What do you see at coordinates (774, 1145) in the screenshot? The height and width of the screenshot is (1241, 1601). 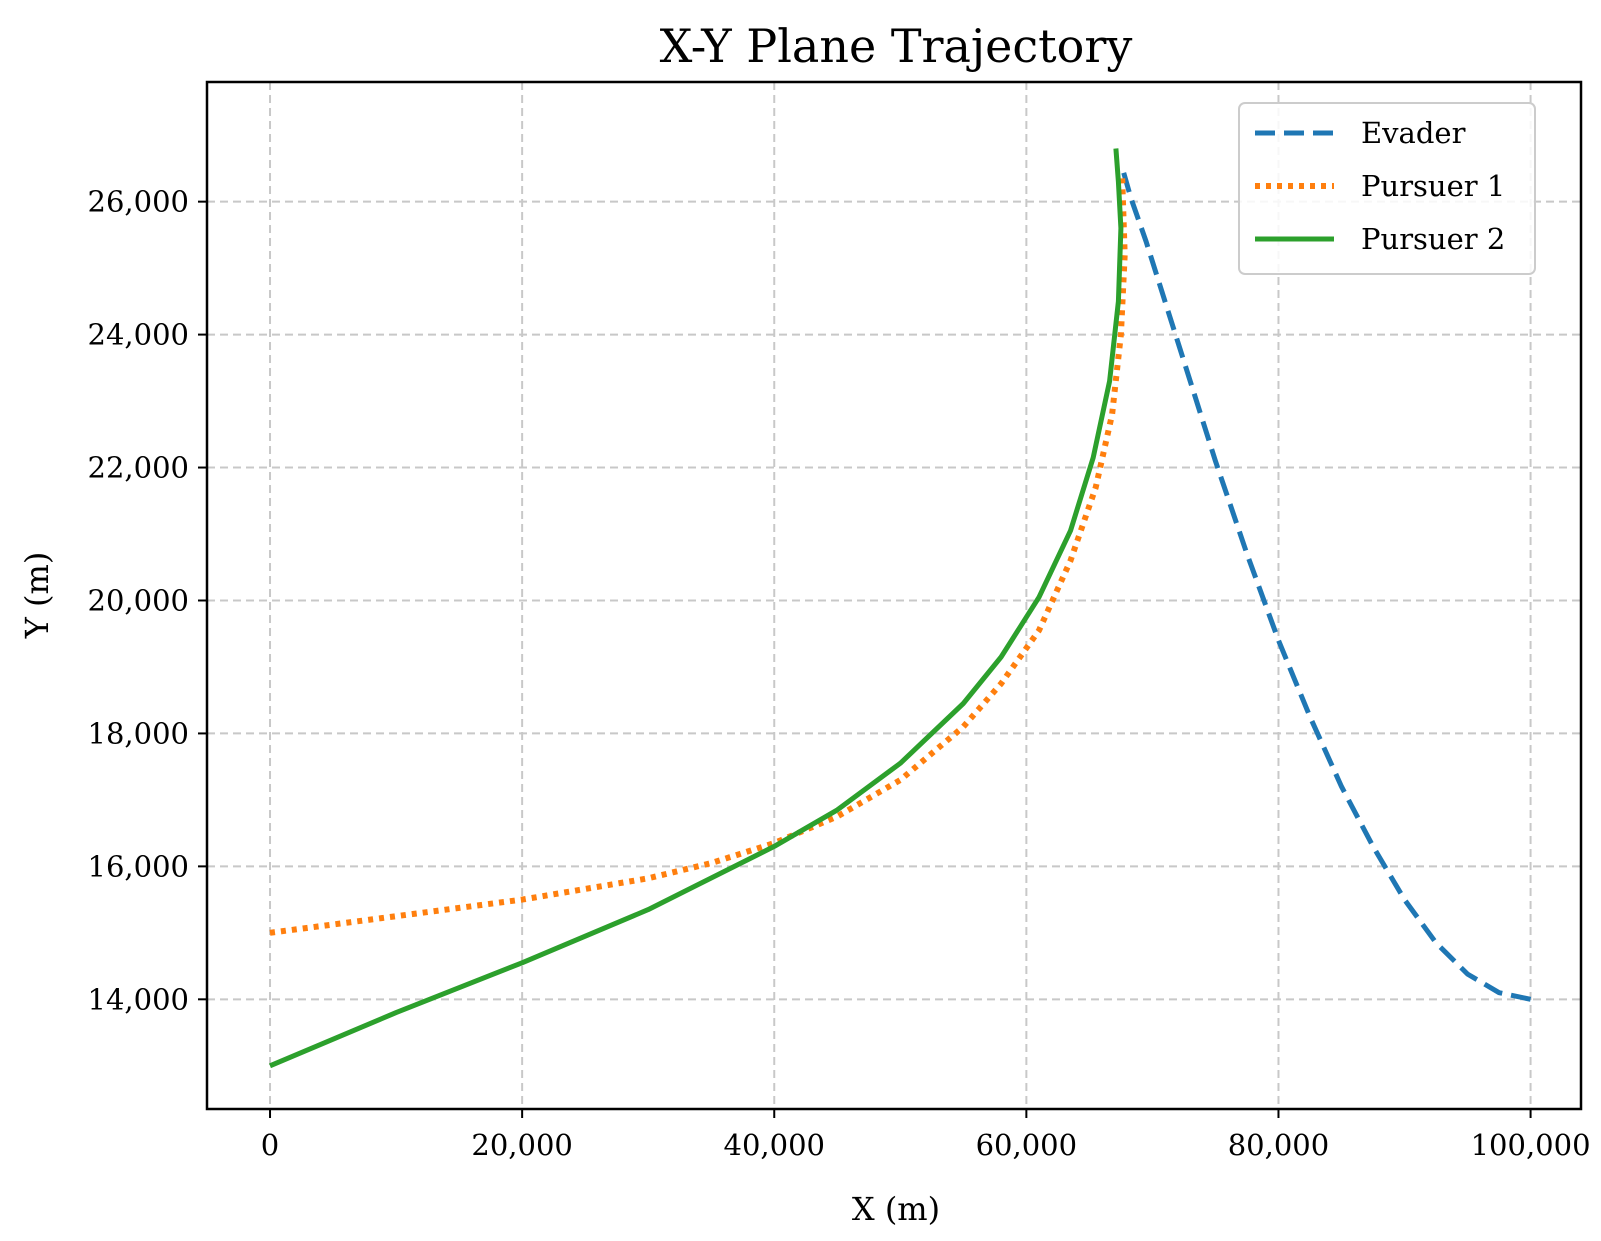 I see `x-tick-label: 40,000` at bounding box center [774, 1145].